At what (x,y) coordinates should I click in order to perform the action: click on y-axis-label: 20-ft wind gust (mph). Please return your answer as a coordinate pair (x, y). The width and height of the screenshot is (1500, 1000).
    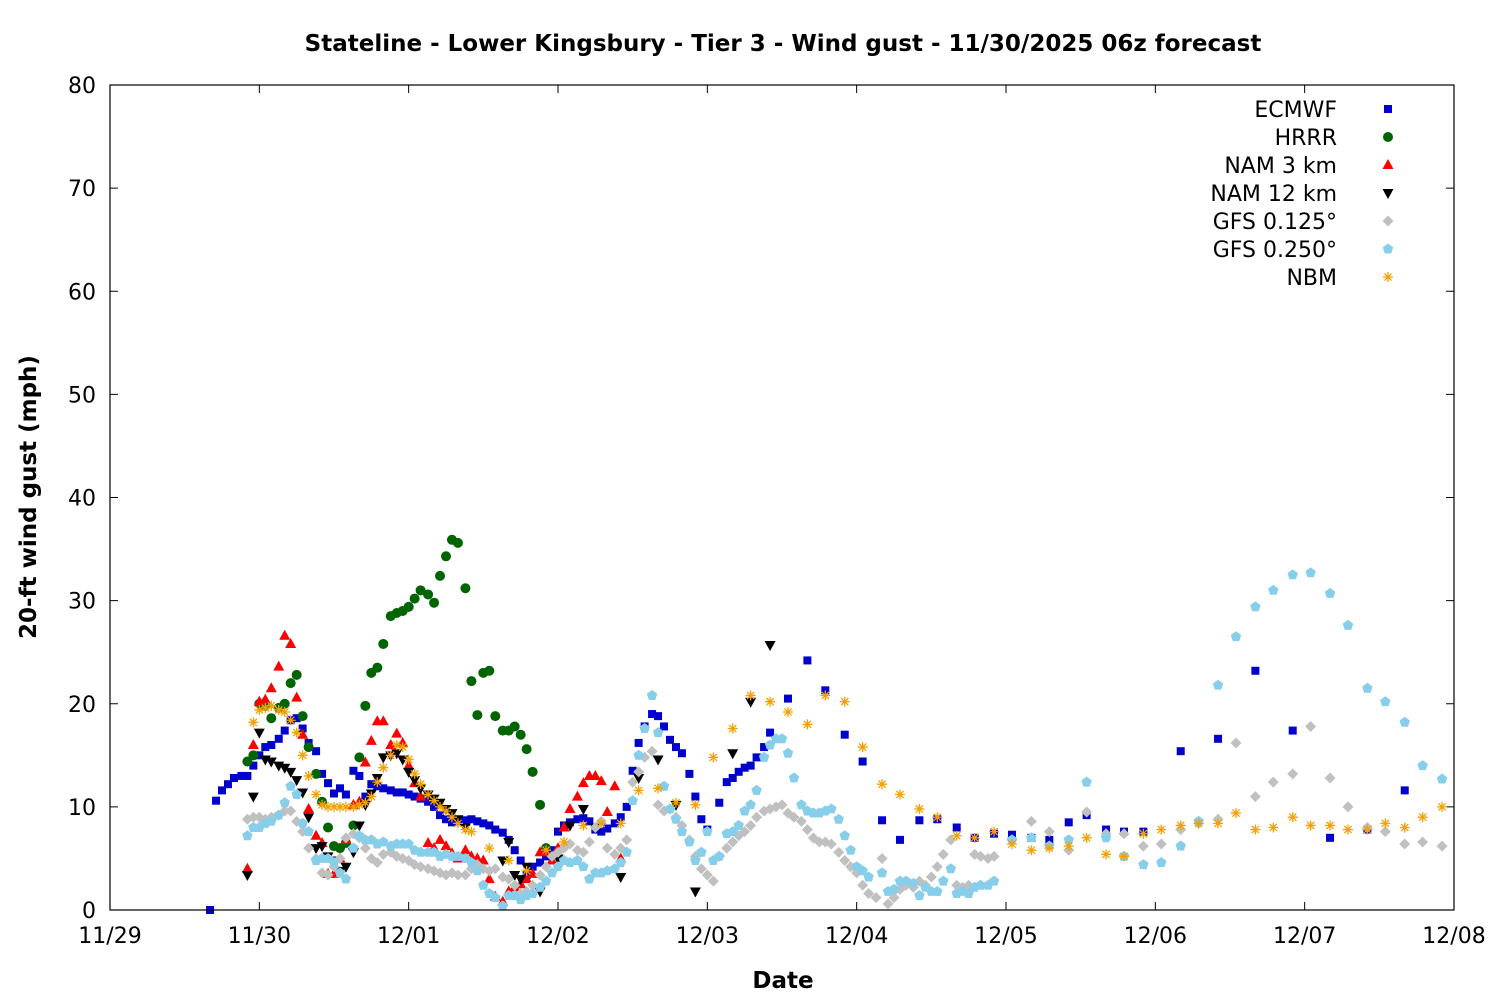
    Looking at the image, I should click on (29, 497).